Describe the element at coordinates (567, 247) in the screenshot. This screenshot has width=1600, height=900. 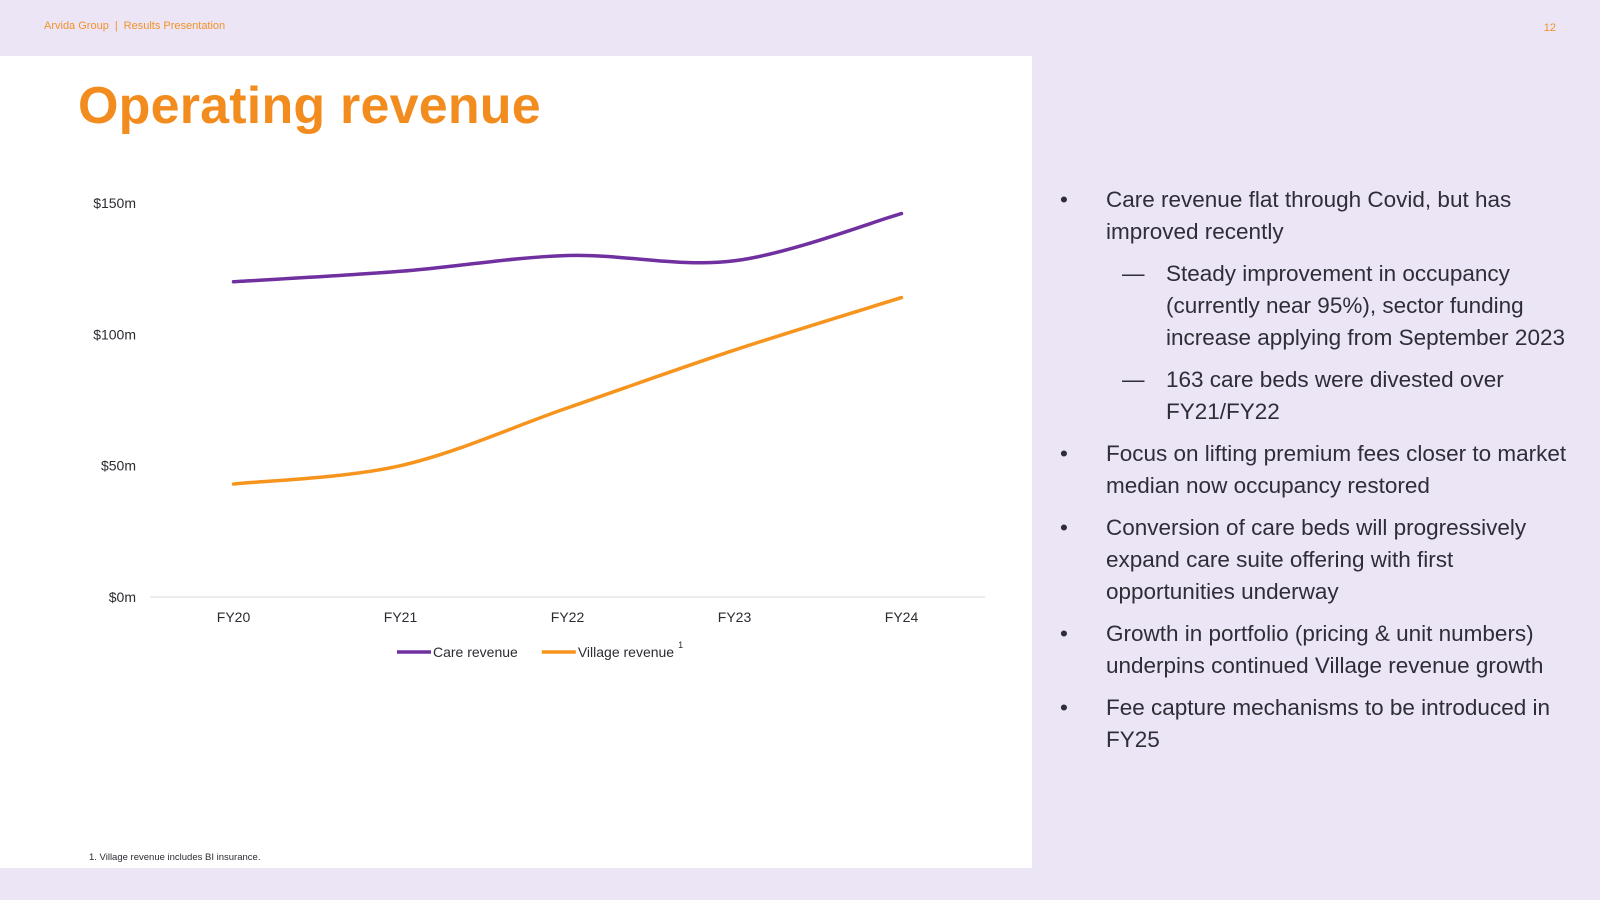
I see `care-revenue-line` at that location.